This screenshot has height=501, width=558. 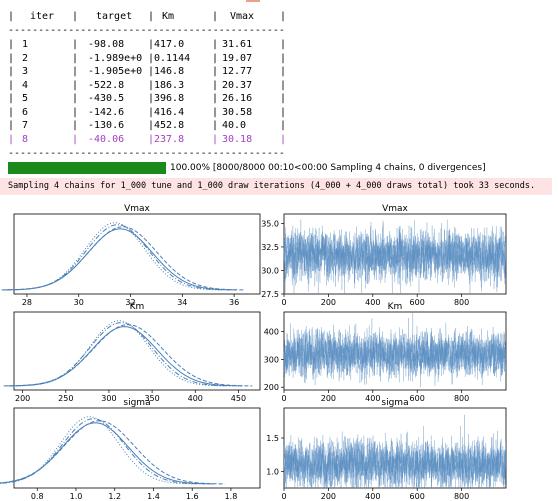 I want to click on table-cell: 26.16, so click(x=237, y=98).